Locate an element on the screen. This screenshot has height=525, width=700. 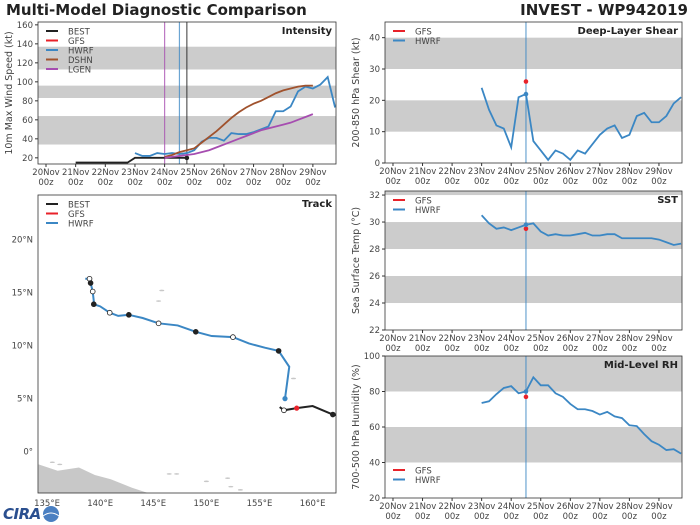
y-tick-label: 24 is located at coordinates (374, 304).